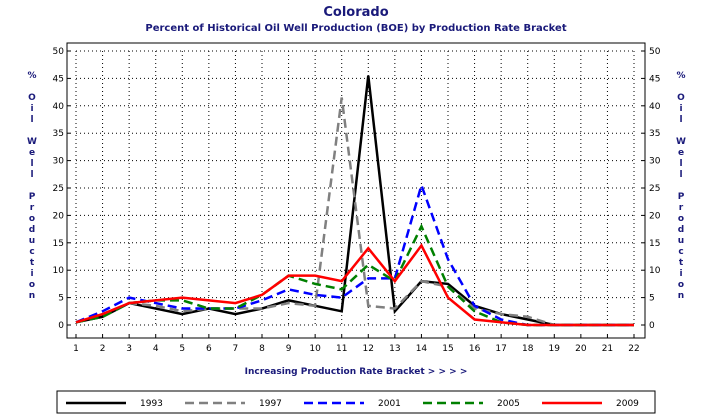 Image resolution: width=712 pixels, height=418 pixels. Describe the element at coordinates (475, 349) in the screenshot. I see `x-tick-label: 16` at that location.